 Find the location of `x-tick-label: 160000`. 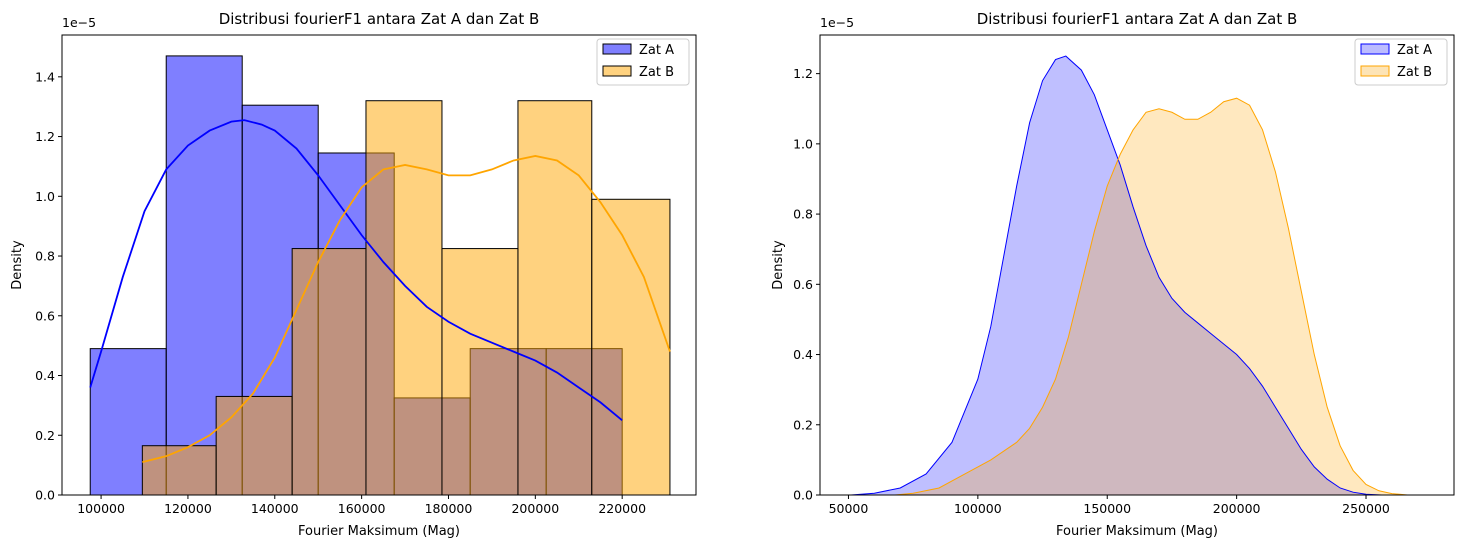

x-tick-label: 160000 is located at coordinates (362, 508).